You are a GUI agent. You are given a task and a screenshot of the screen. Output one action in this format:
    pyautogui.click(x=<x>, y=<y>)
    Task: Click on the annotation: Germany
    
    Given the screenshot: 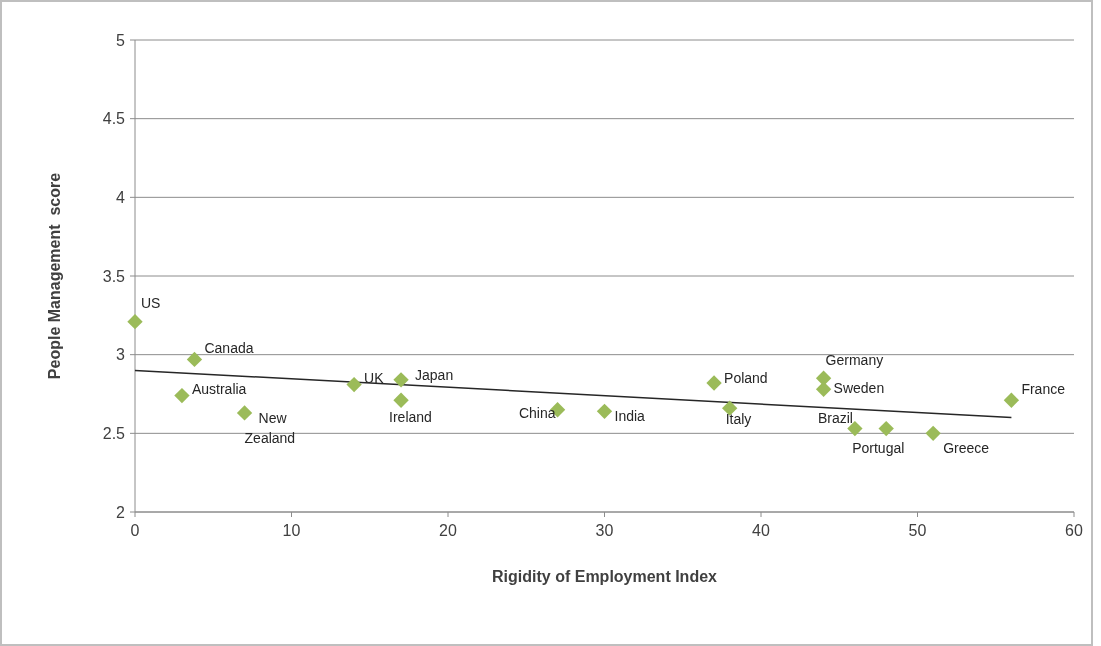 What is the action you would take?
    pyautogui.click(x=854, y=360)
    